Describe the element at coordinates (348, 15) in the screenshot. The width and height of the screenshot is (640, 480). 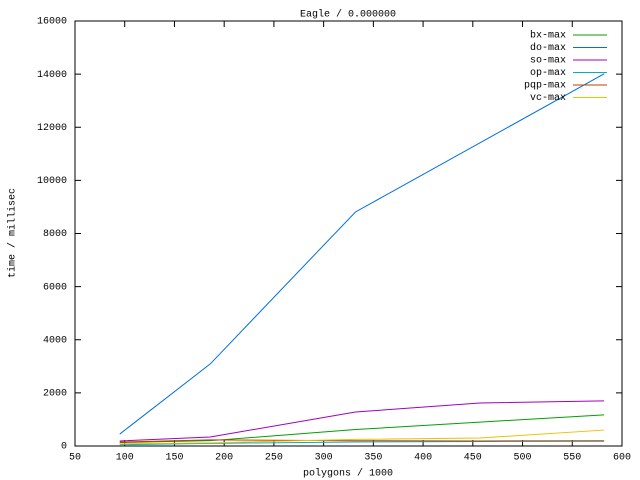
I see `chart-title: Eagle / 0.000000` at that location.